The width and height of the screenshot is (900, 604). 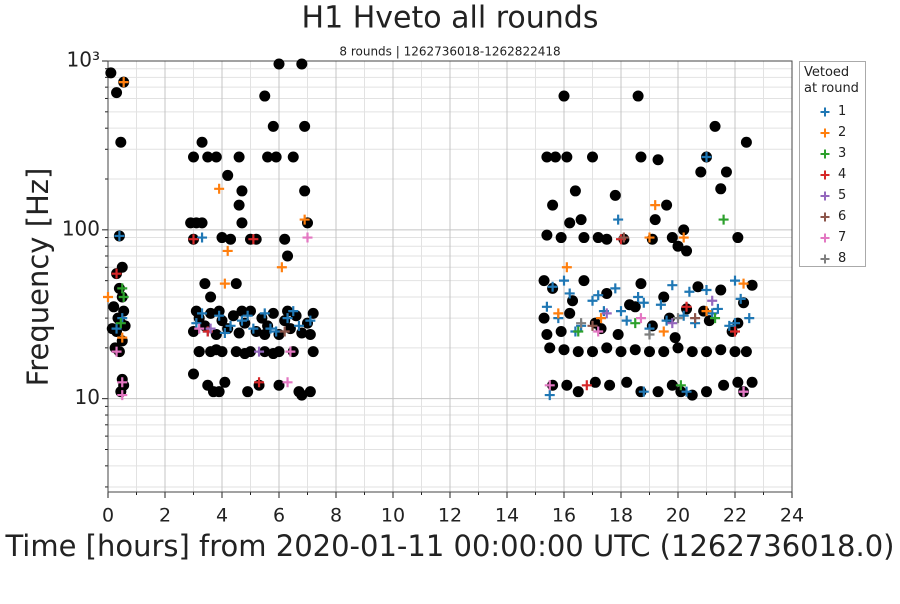 What do you see at coordinates (842, 111) in the screenshot?
I see `legend-label: 1` at bounding box center [842, 111].